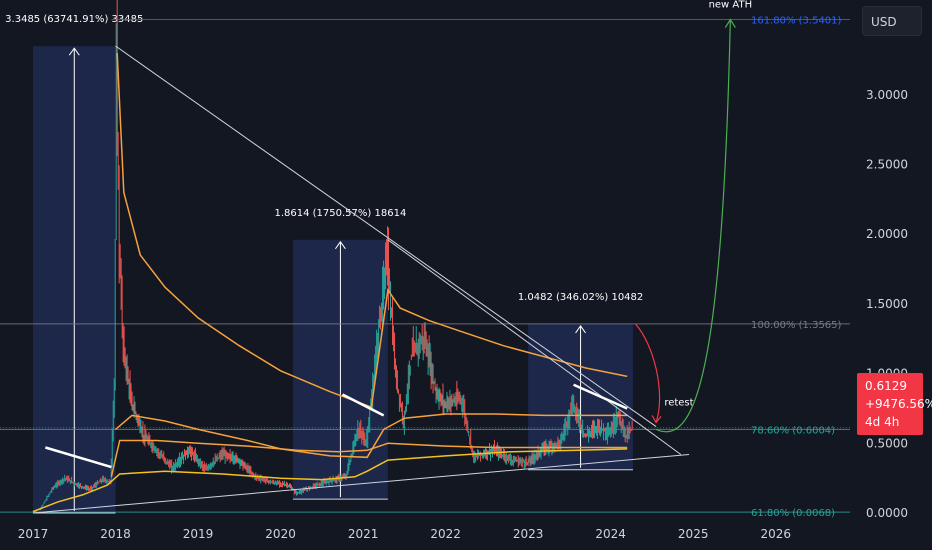 This screenshot has height=550, width=932. Describe the element at coordinates (580, 297) in the screenshot. I see `measure-label-2: 1.0482 (346.02%) 10482` at that location.